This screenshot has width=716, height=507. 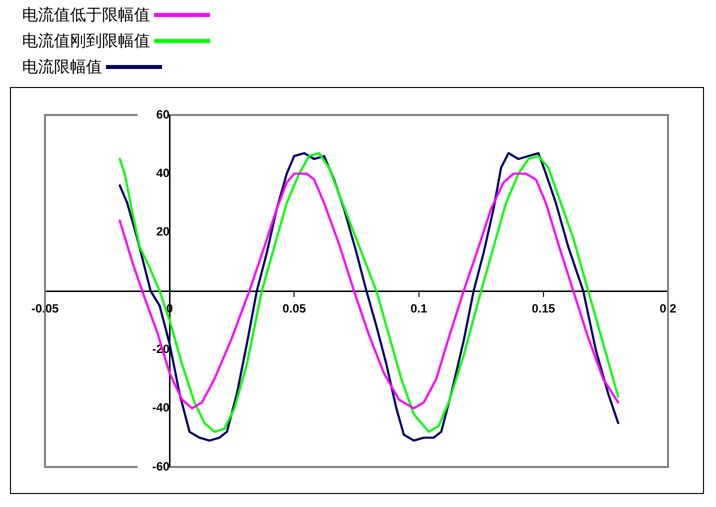 I want to click on y-tick-label: 20, so click(x=163, y=231).